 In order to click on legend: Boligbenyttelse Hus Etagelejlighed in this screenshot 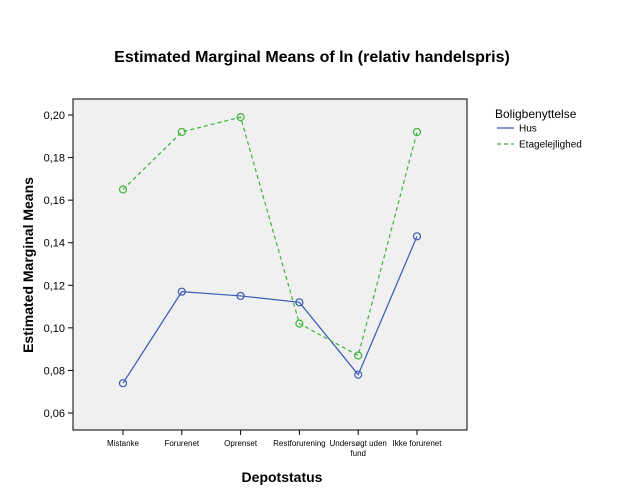, I will do `click(538, 129)`.